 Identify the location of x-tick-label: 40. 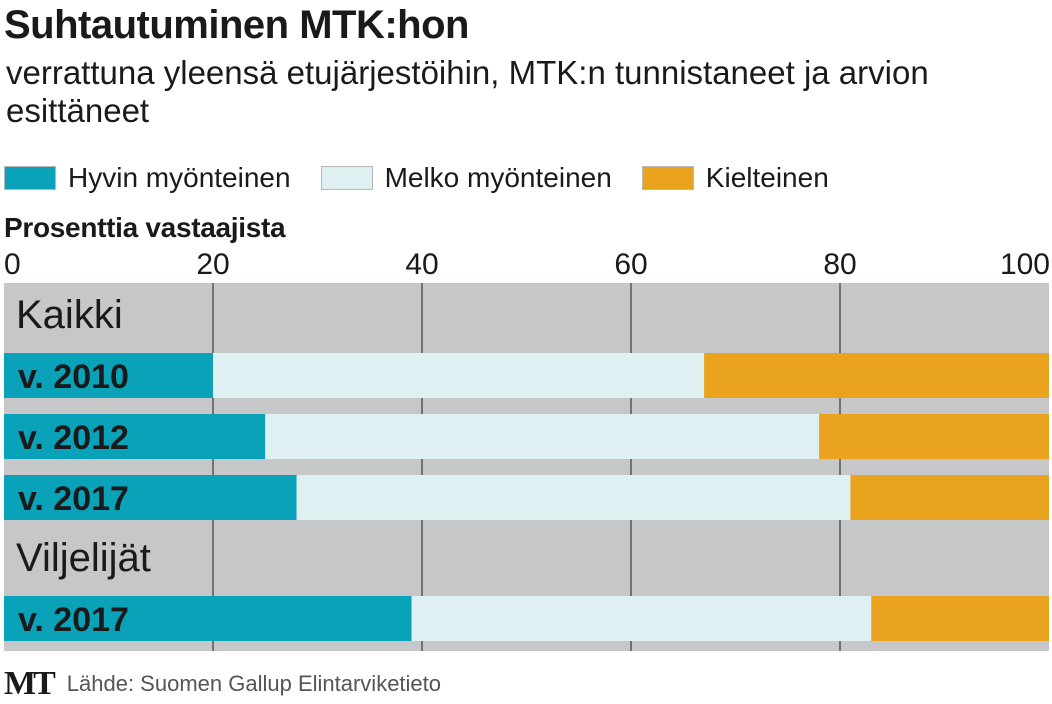
(421, 264).